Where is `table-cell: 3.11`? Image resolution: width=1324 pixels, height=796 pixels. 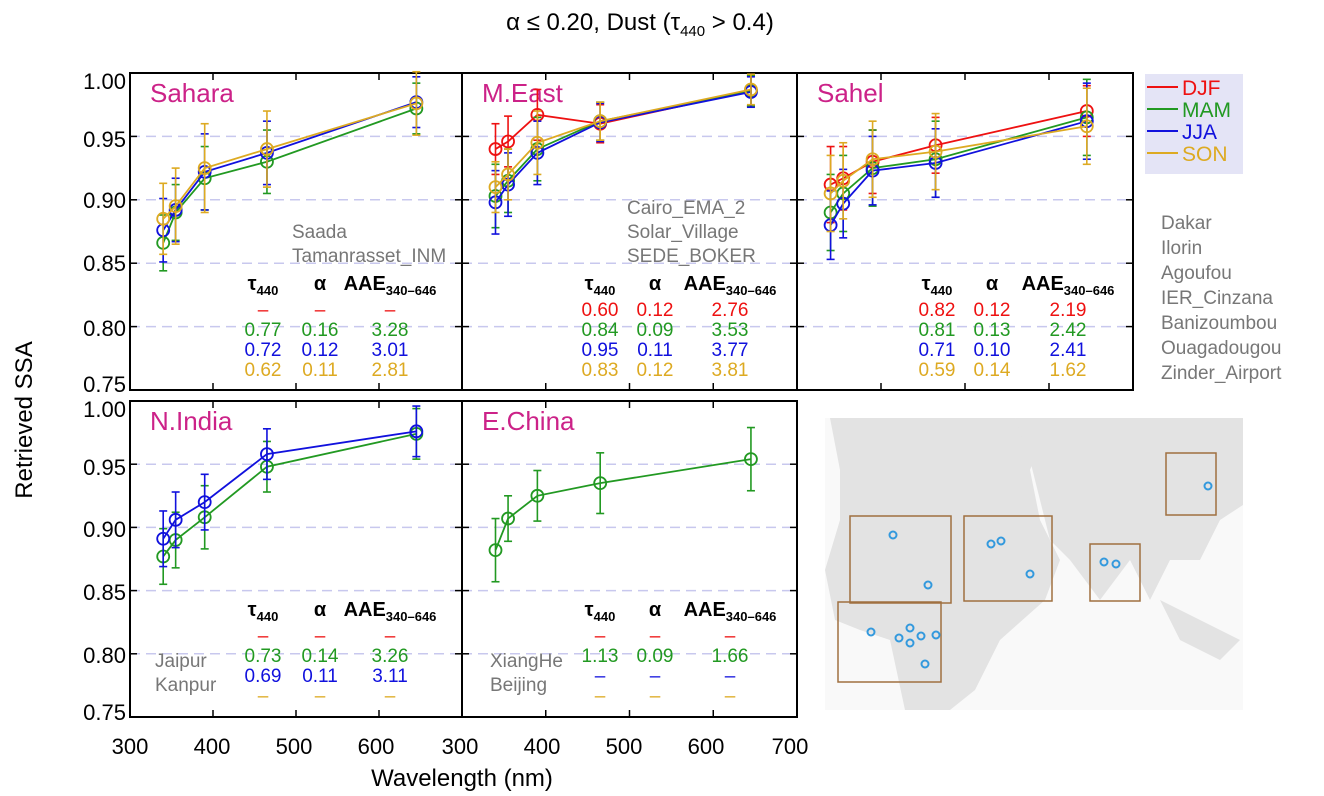 table-cell: 3.11 is located at coordinates (390, 676).